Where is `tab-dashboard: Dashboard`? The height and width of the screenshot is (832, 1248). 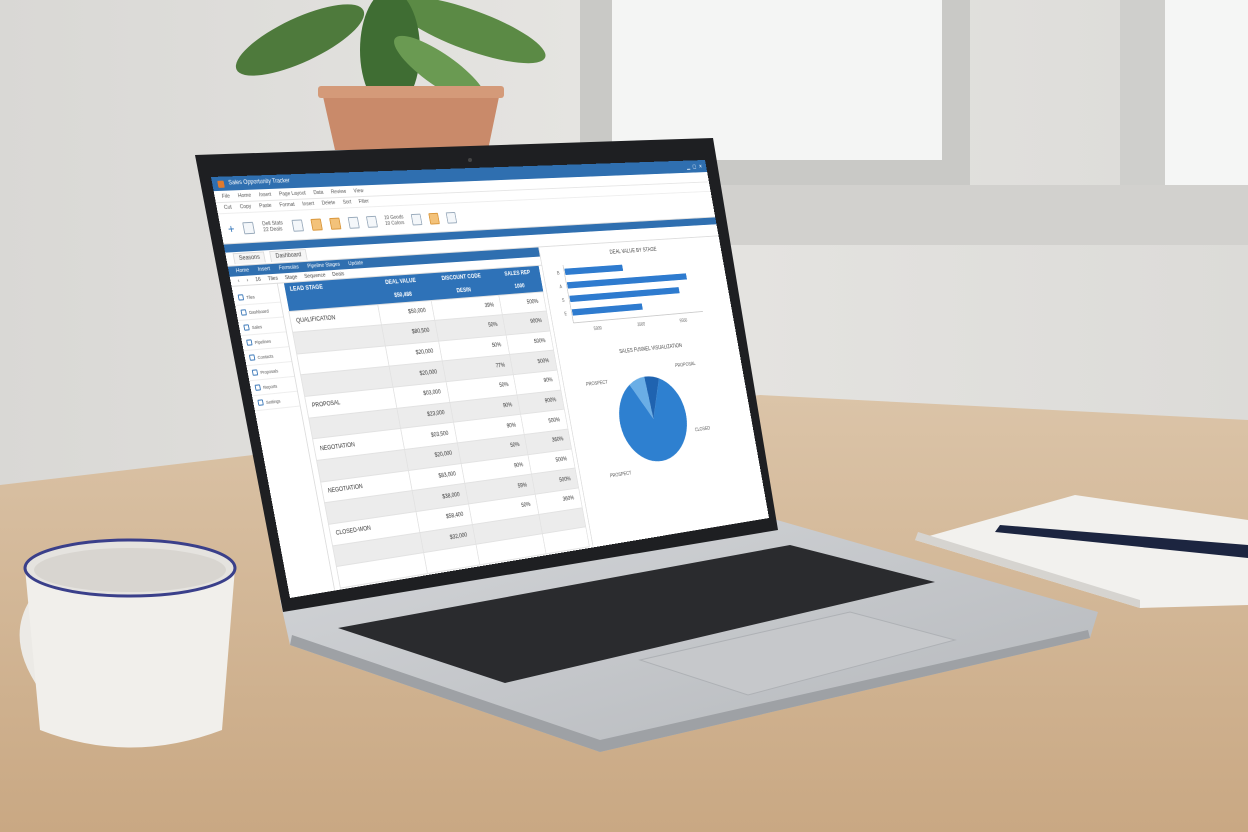 tab-dashboard: Dashboard is located at coordinates (288, 255).